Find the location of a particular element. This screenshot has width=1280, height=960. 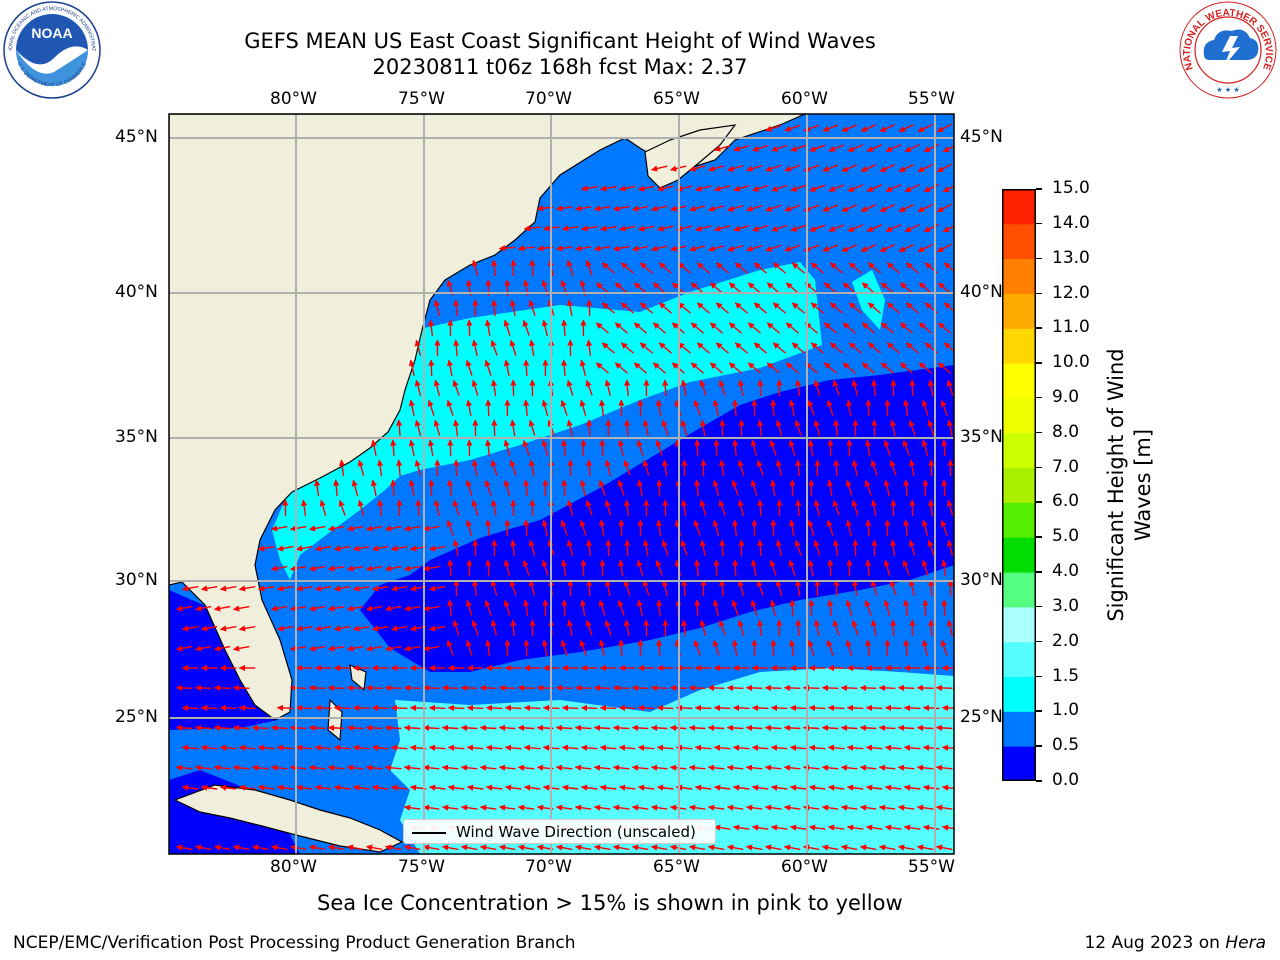

lat-label-right-30n: 30°N is located at coordinates (981, 580).